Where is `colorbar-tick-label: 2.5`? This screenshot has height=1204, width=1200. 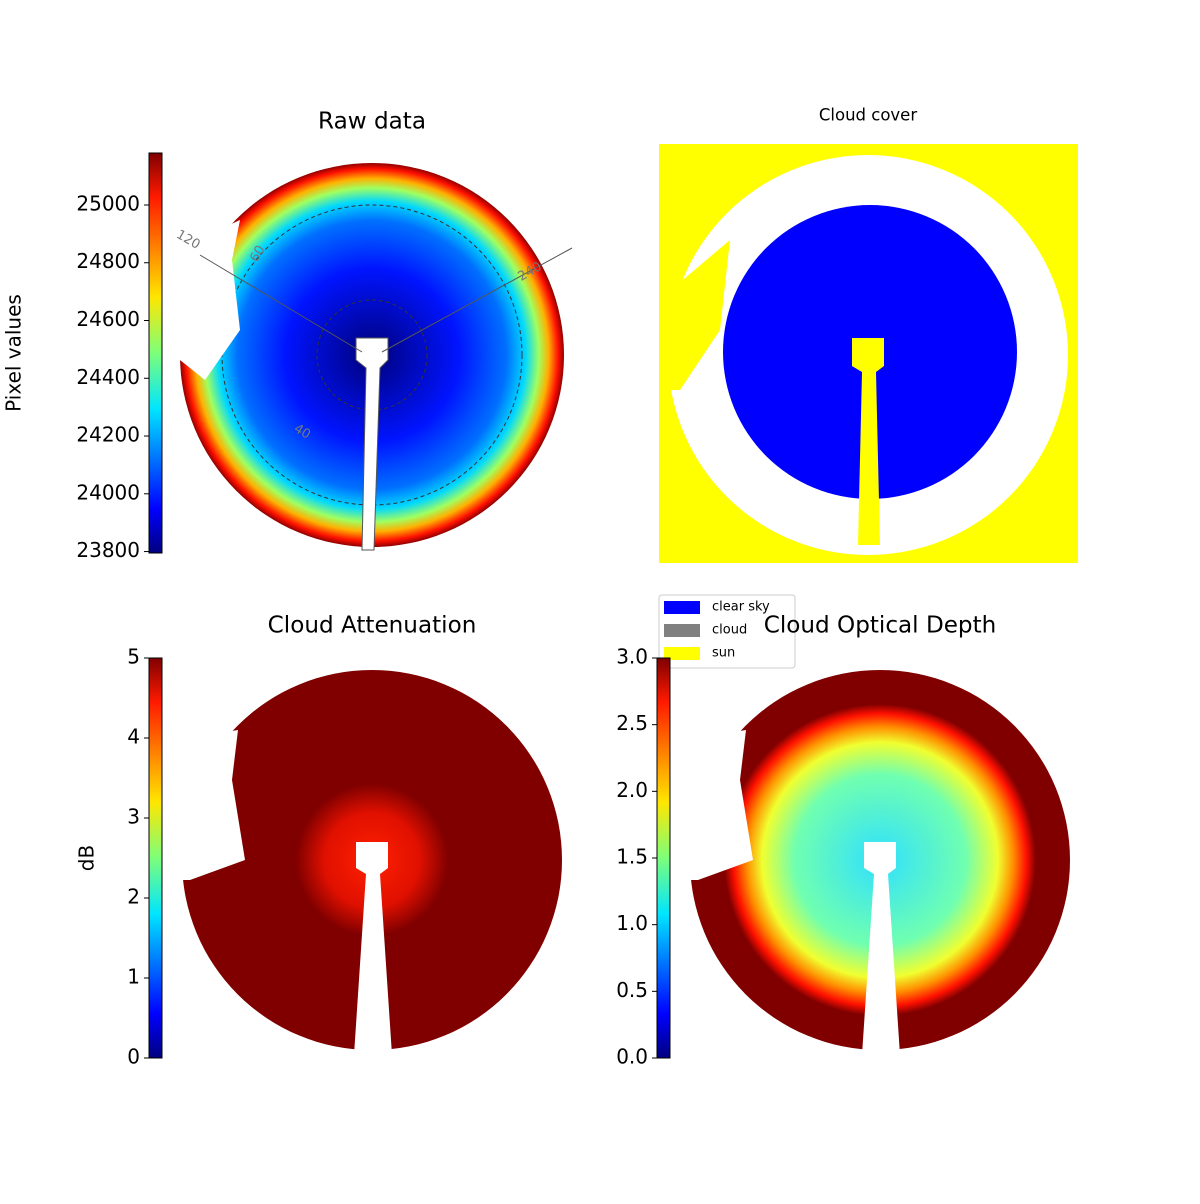 colorbar-tick-label: 2.5 is located at coordinates (632, 723).